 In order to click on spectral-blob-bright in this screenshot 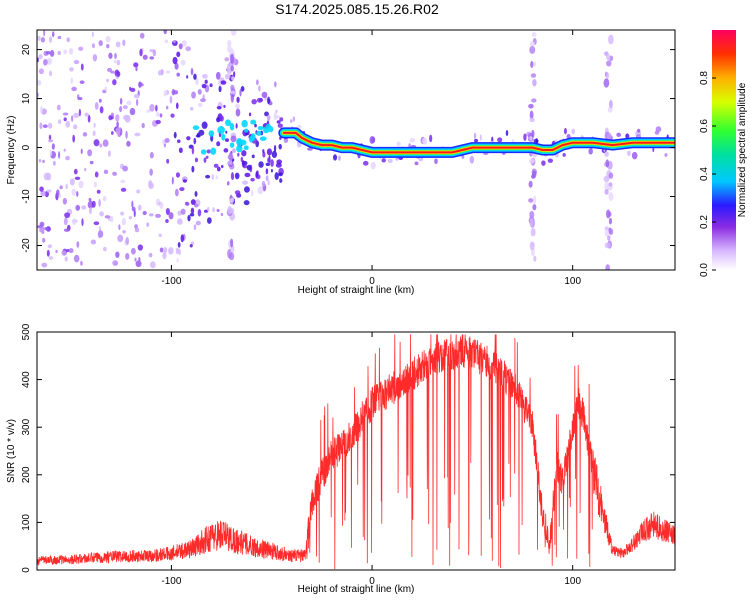, I will do `click(223, 137)`.